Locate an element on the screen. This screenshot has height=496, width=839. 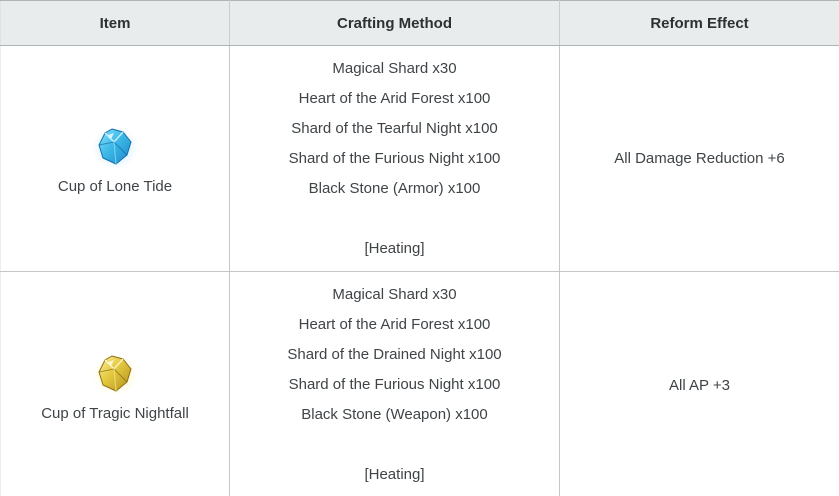
item-cell: Cup of Tragic Nightfall is located at coordinates (115, 383).